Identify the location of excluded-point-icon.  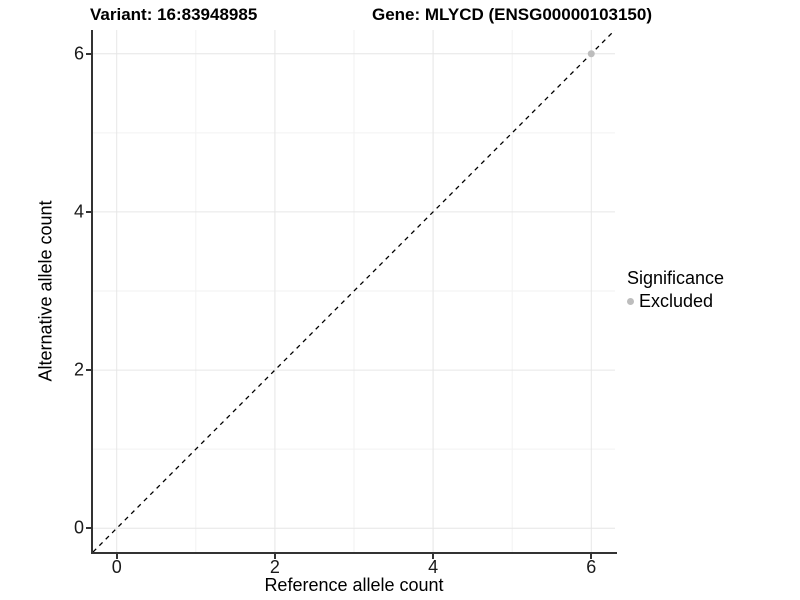
(630, 301).